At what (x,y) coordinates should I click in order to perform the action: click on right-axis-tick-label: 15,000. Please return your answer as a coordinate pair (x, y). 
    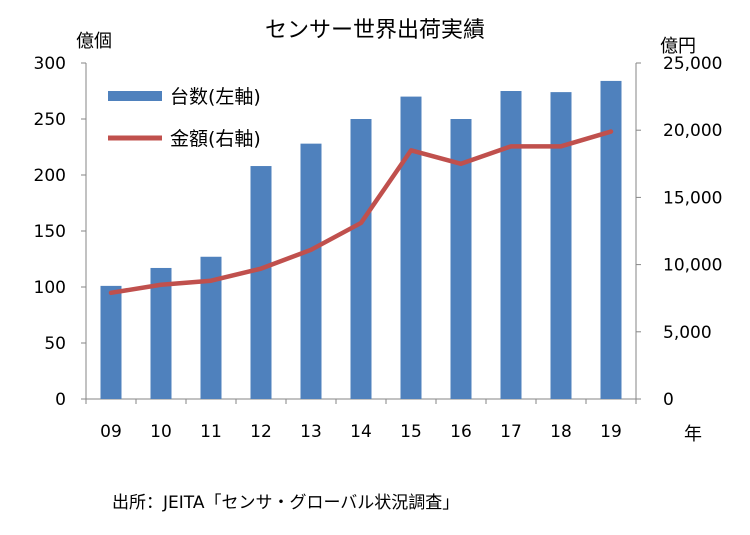
    Looking at the image, I should click on (692, 198).